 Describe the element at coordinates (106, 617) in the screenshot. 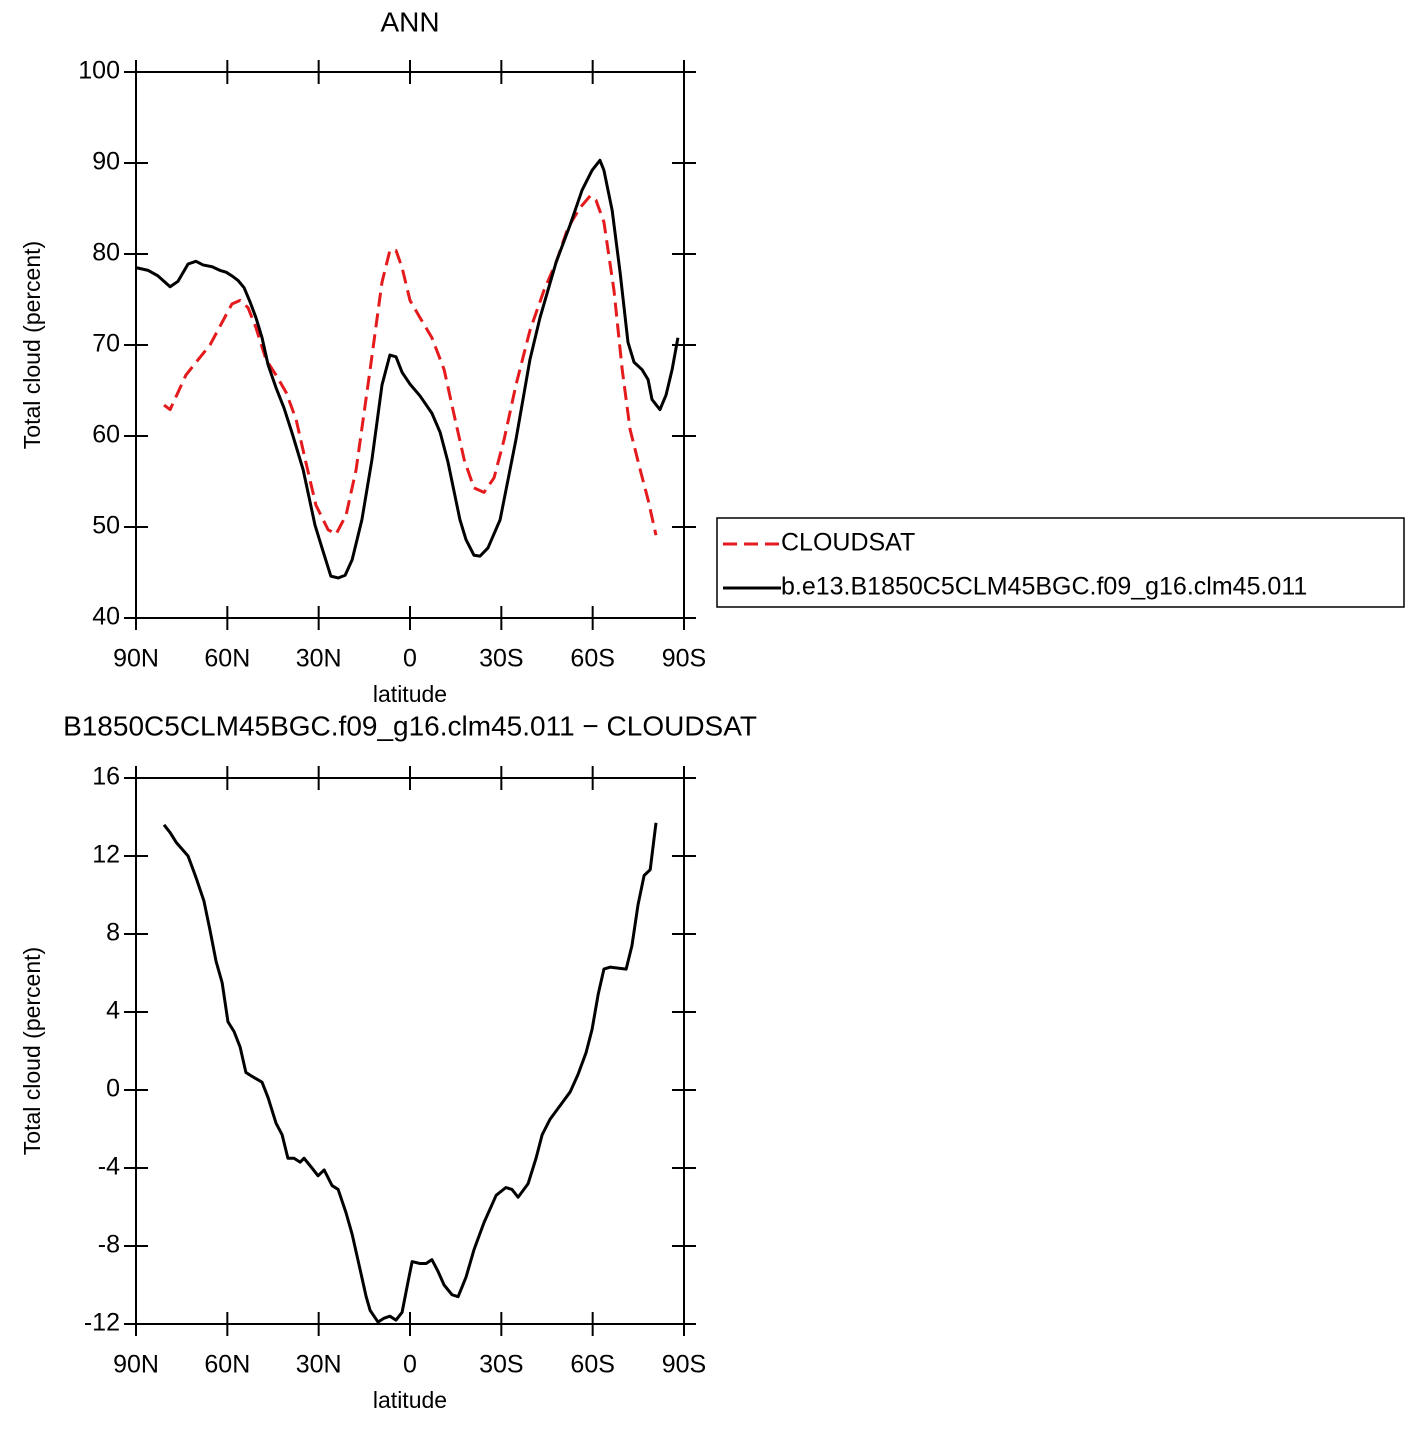

I see `y-tick-label: 40` at that location.